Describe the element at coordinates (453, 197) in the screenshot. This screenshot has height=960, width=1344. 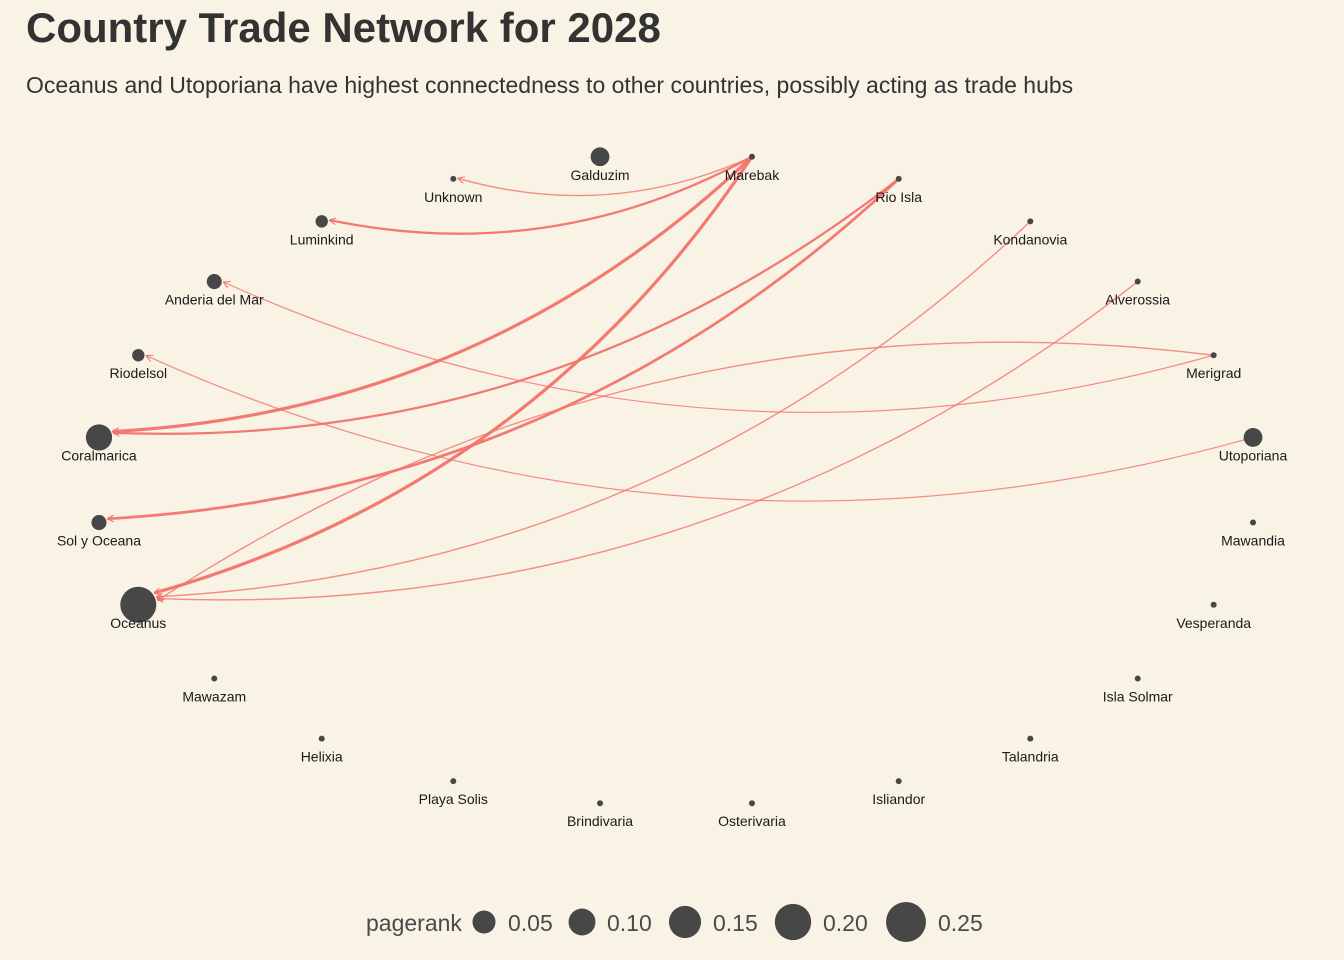
I see `node-label-unknown: Unknown` at that location.